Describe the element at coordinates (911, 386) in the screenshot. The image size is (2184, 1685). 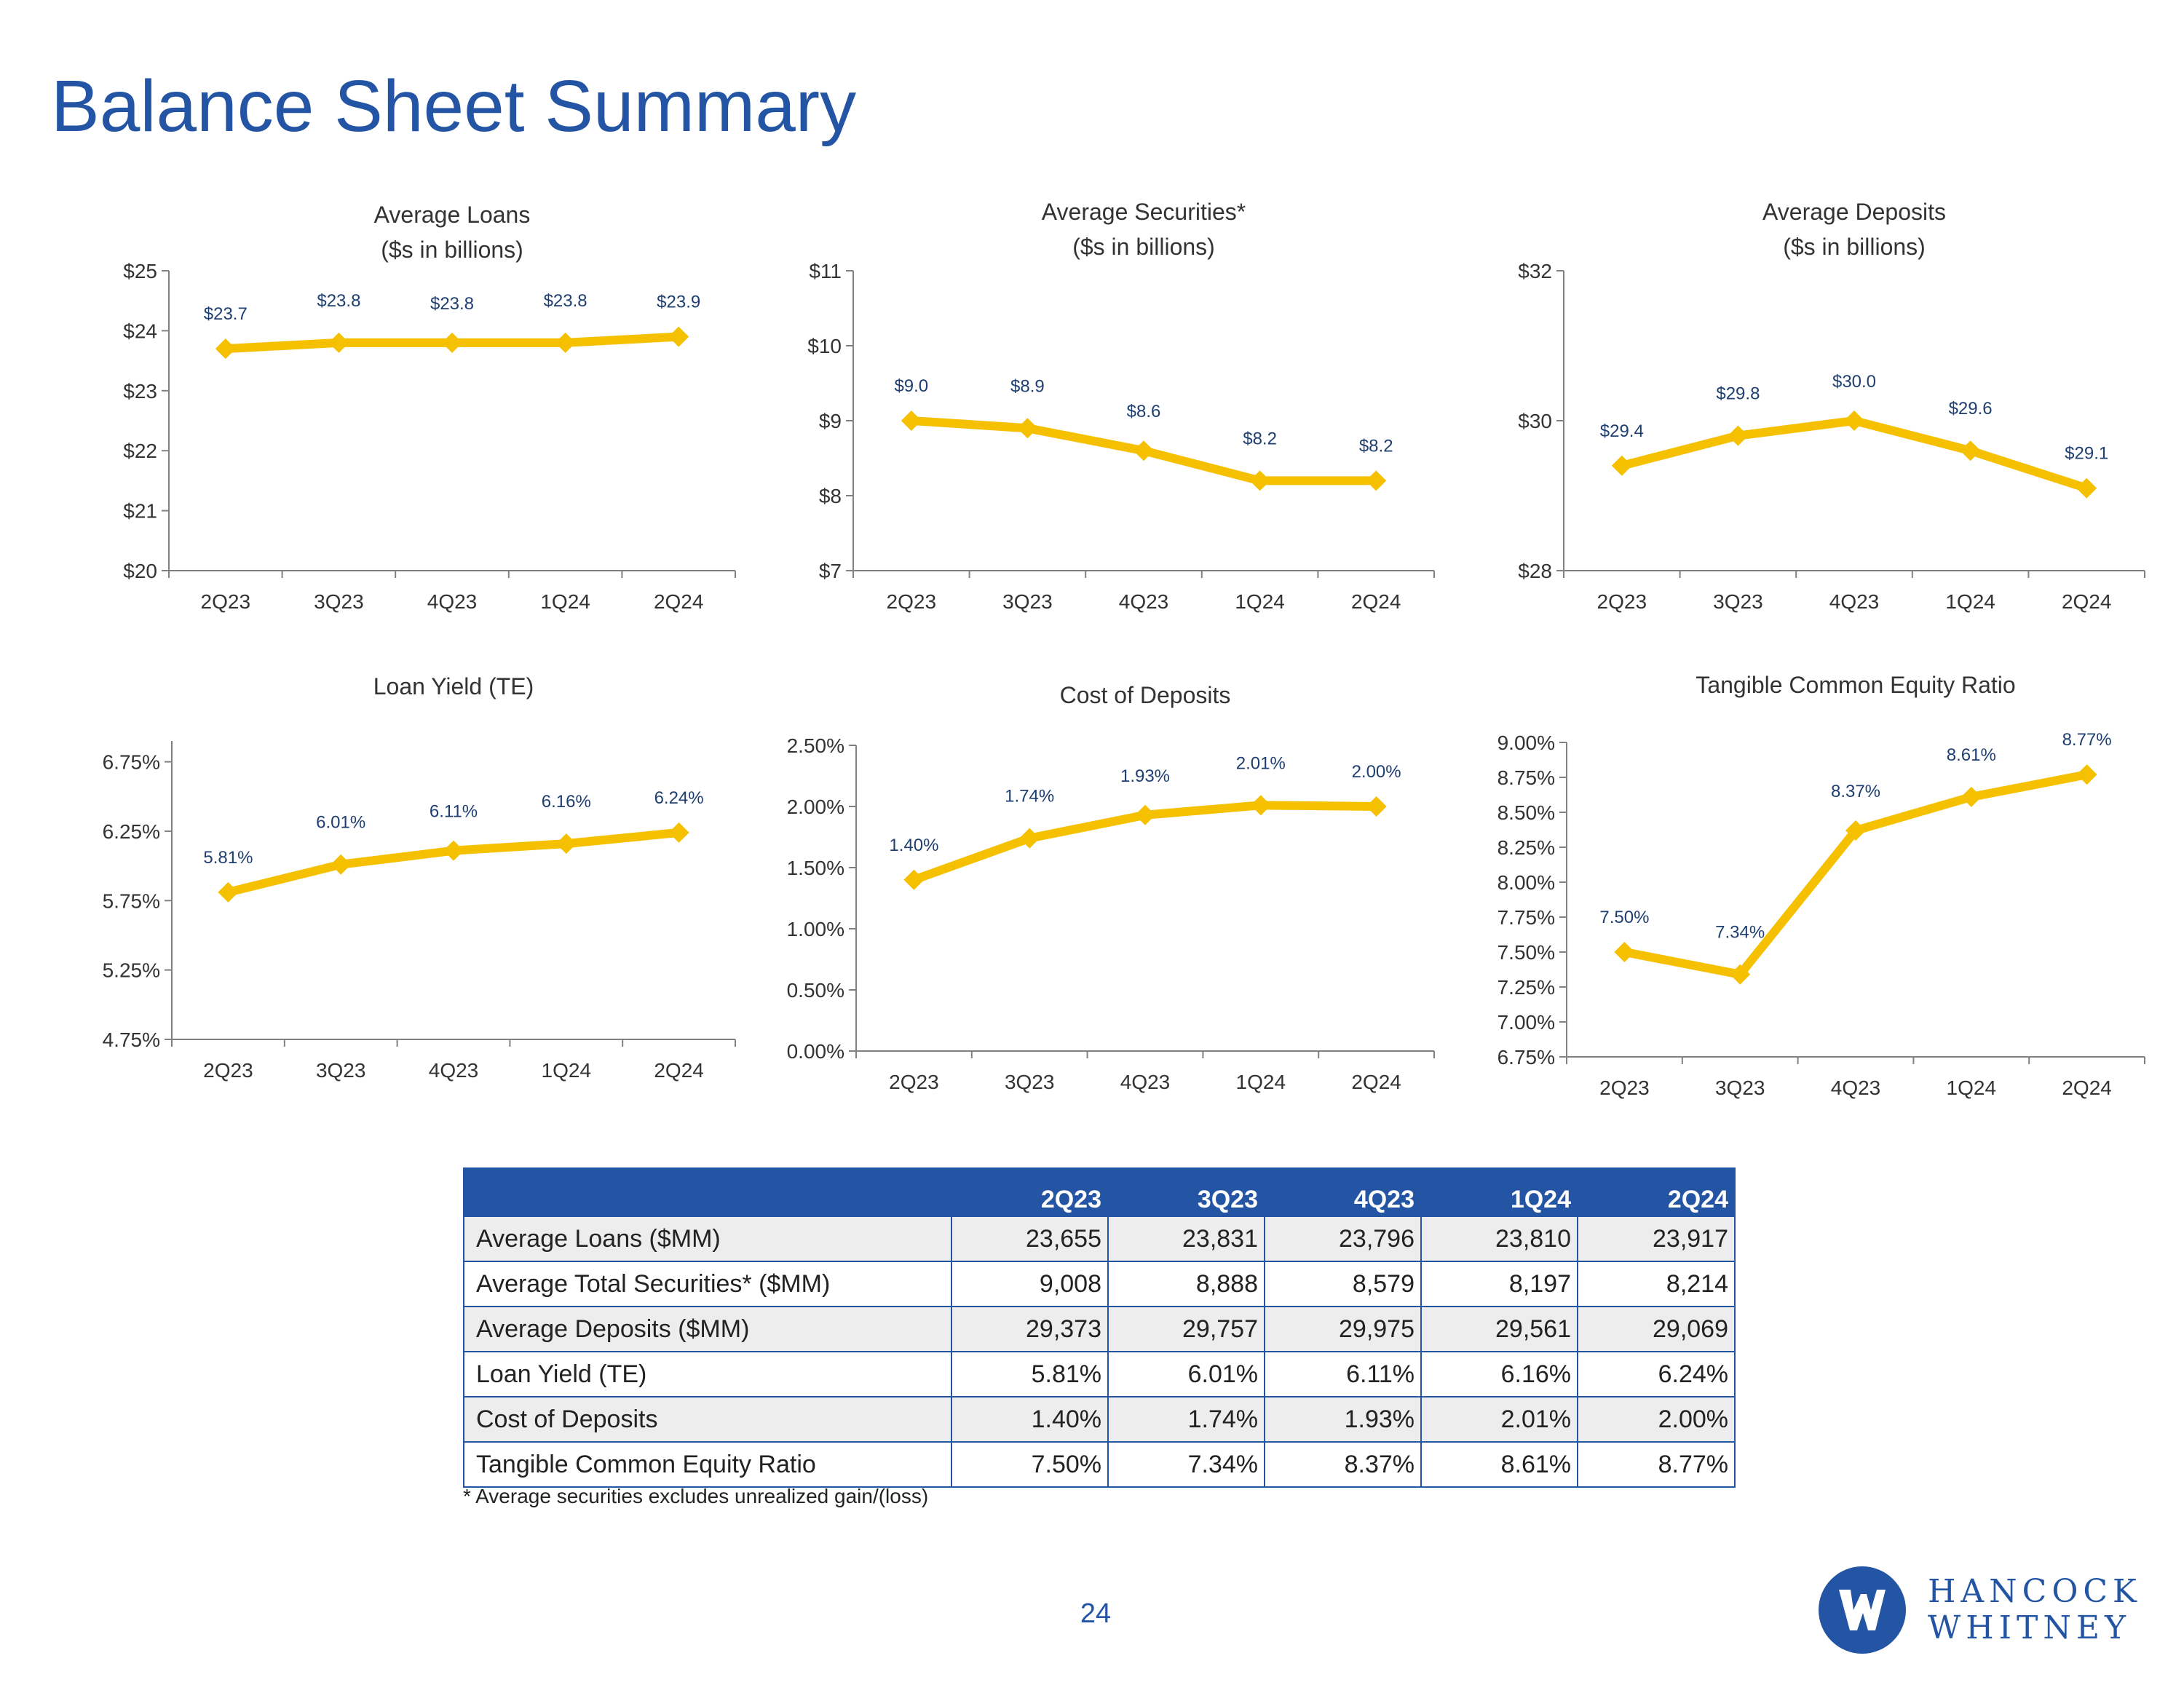
I see `data-label: $9.0` at that location.